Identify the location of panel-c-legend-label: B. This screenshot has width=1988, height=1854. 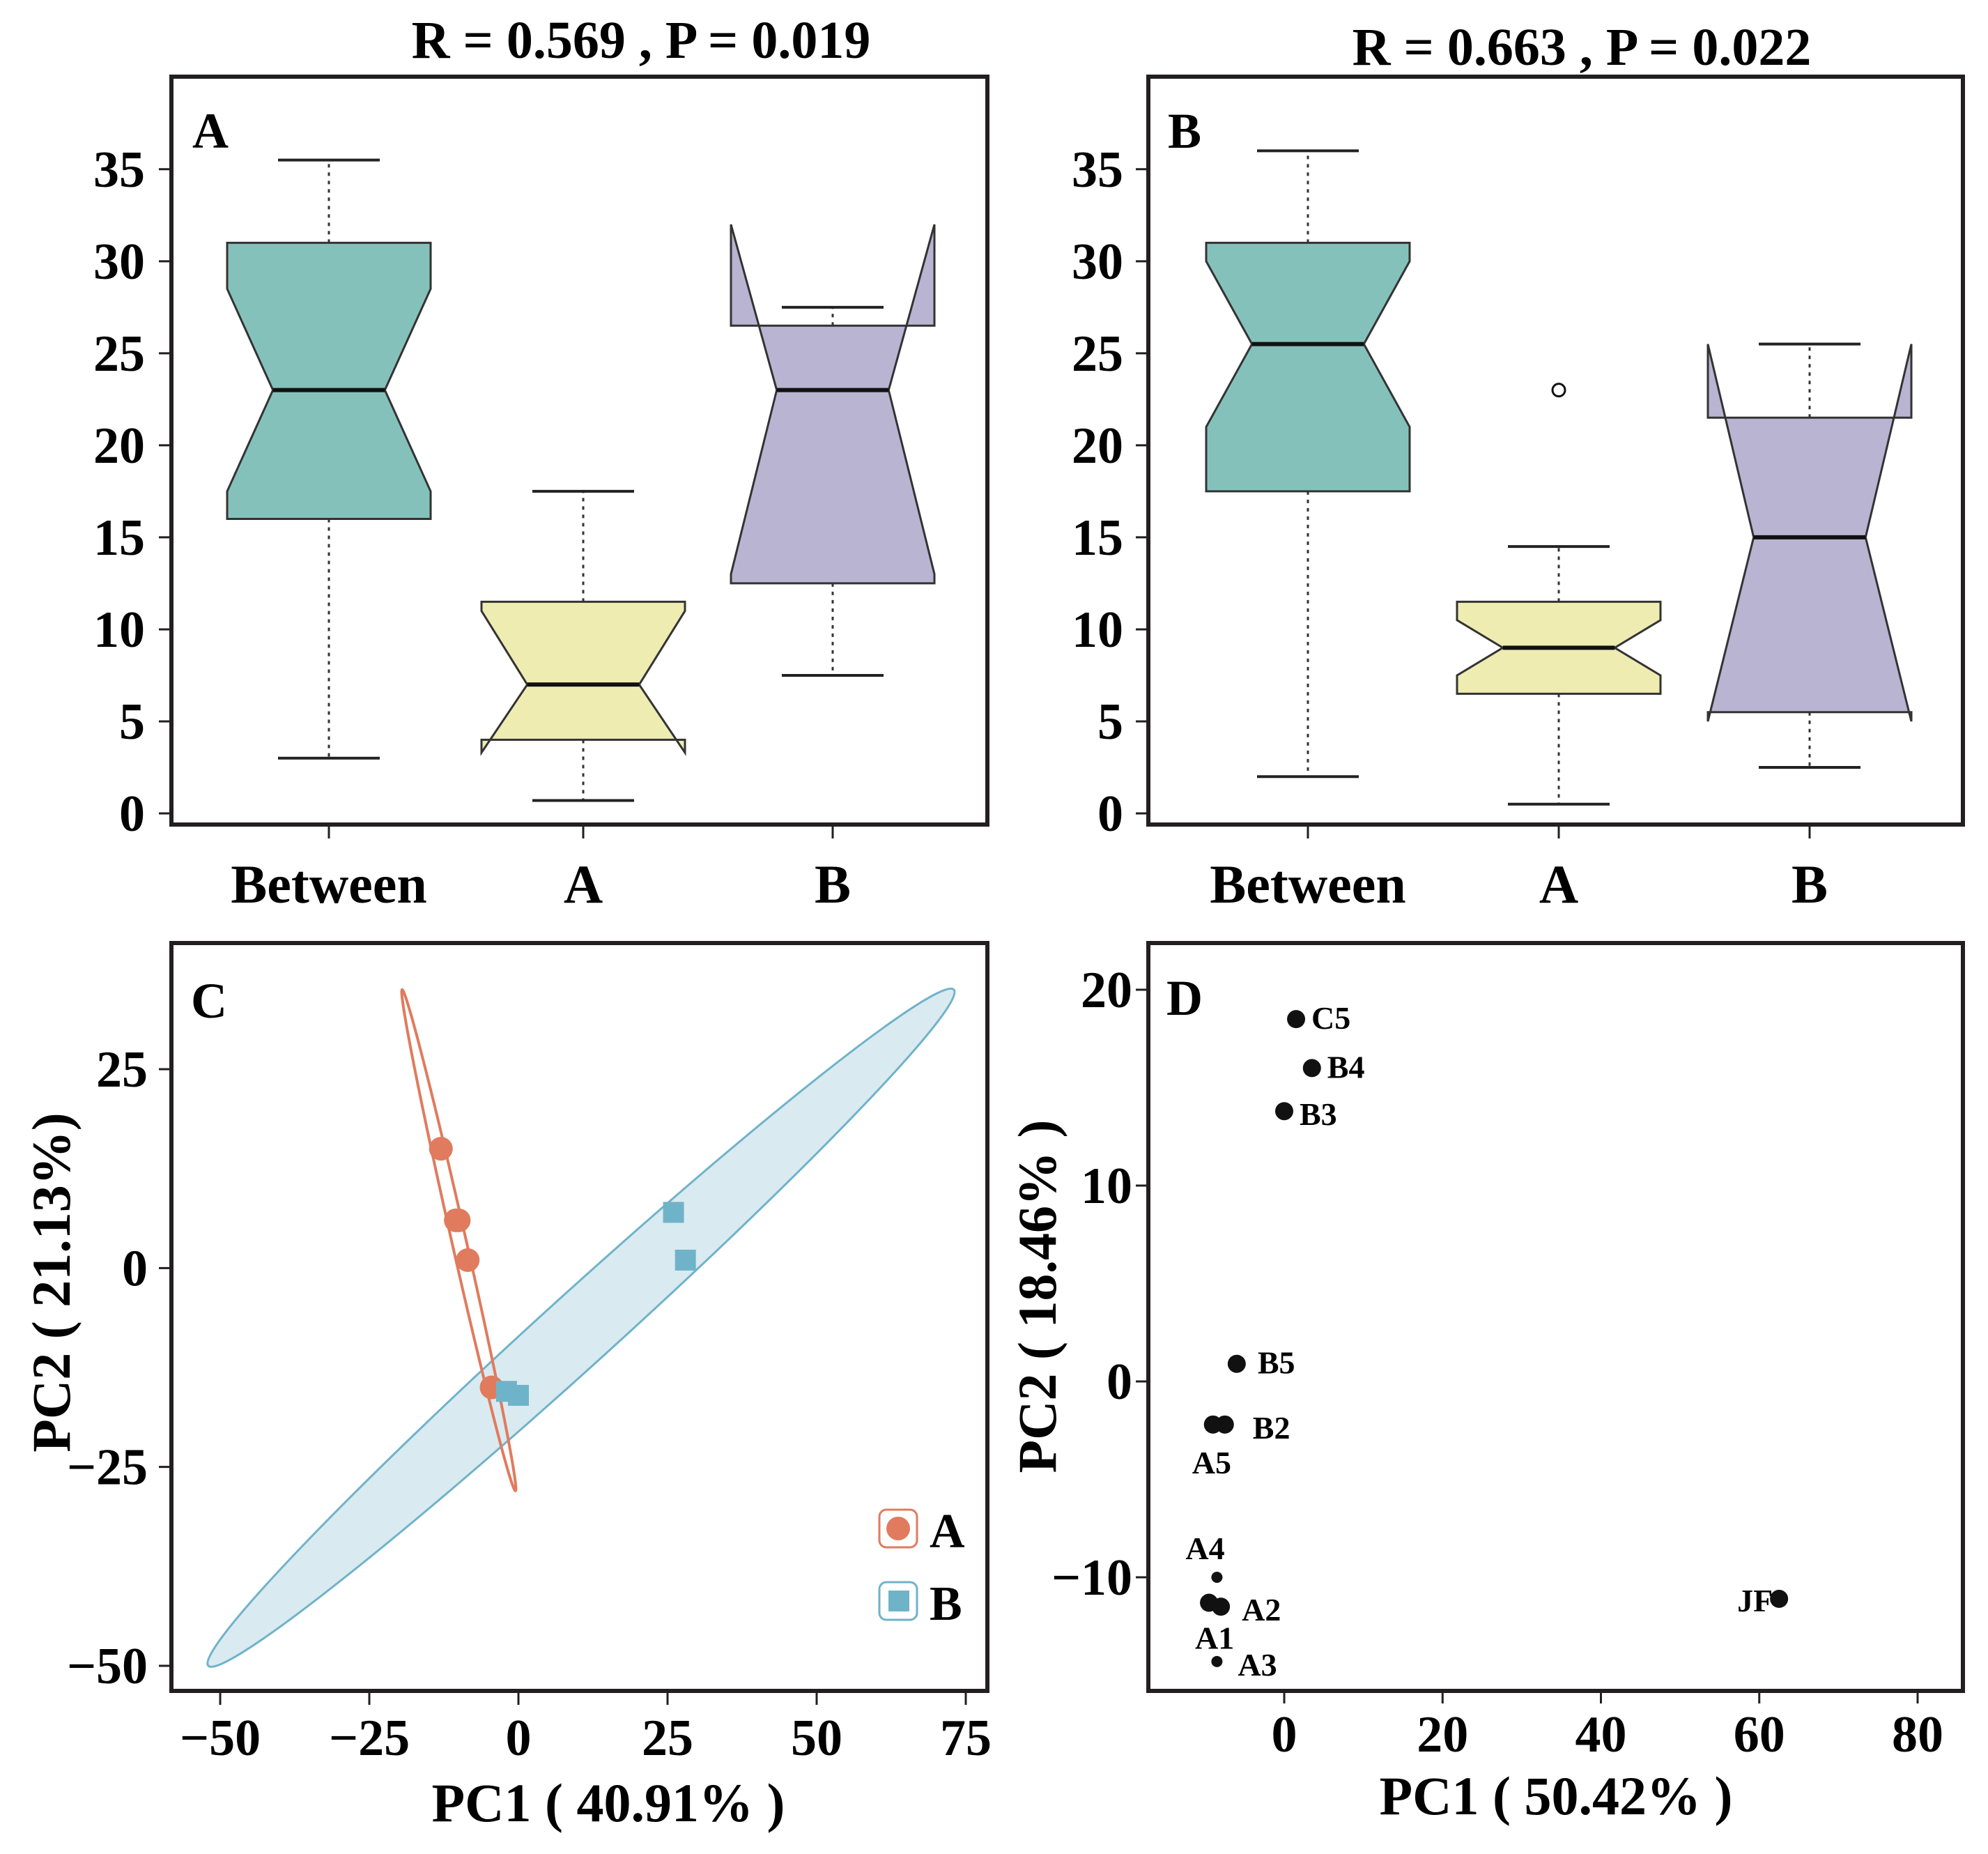
(946, 1604).